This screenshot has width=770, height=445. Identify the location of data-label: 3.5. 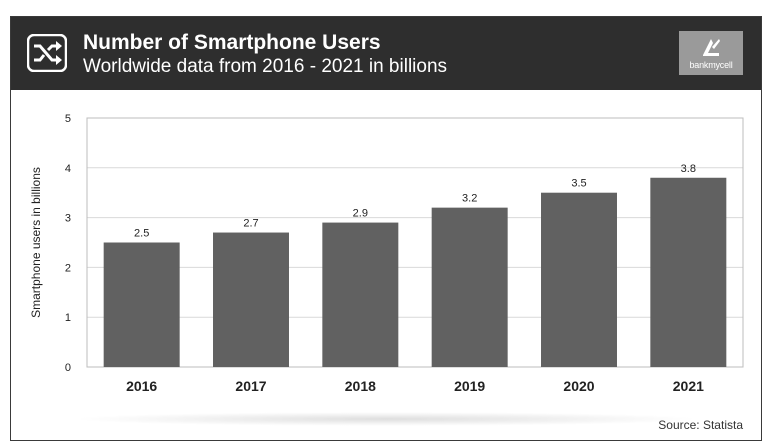
(578, 184).